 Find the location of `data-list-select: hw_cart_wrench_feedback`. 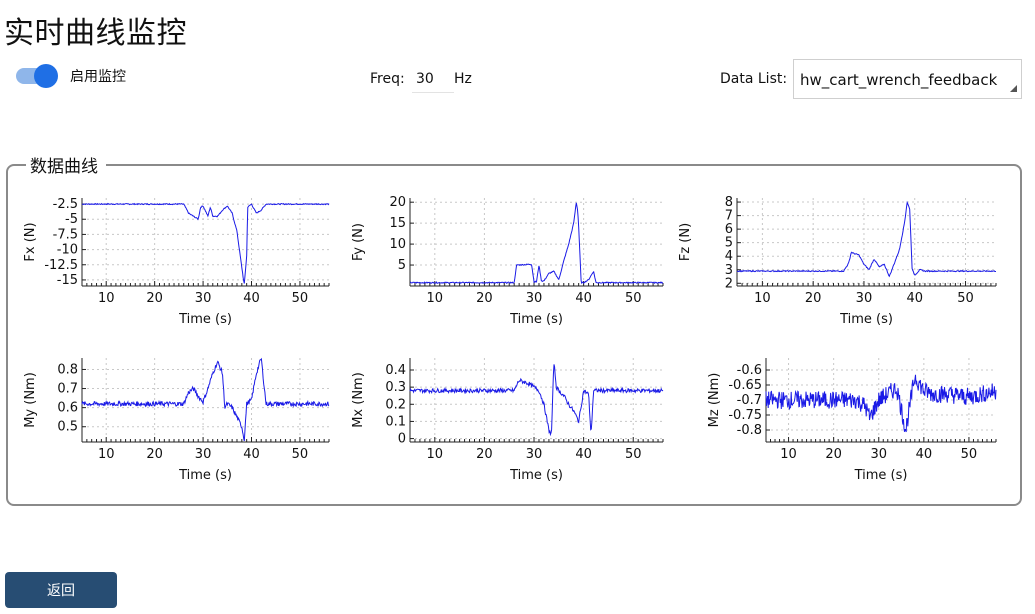

data-list-select: hw_cart_wrench_feedback is located at coordinates (907, 79).